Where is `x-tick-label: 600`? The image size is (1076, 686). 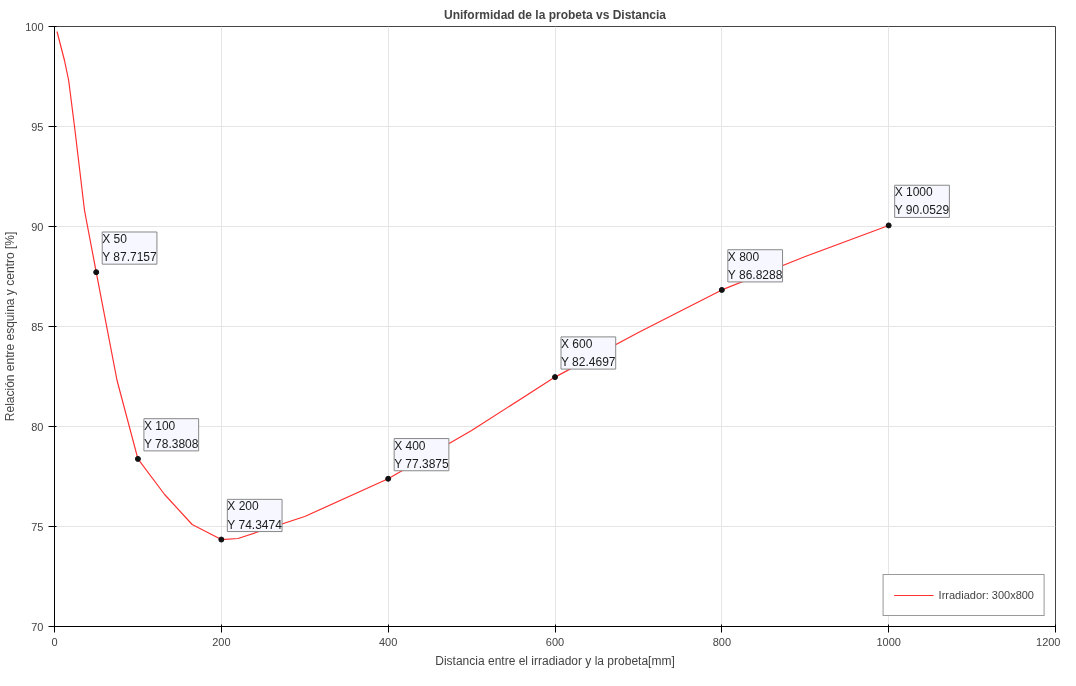
x-tick-label: 600 is located at coordinates (555, 641).